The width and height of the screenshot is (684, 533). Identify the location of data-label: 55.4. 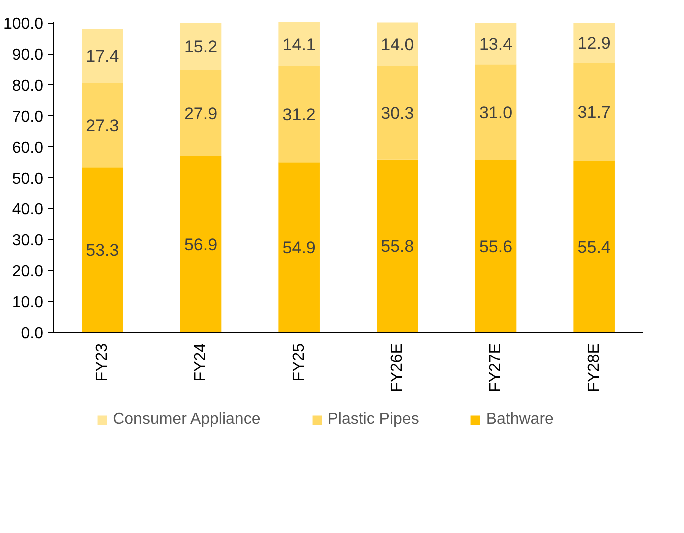
(594, 247).